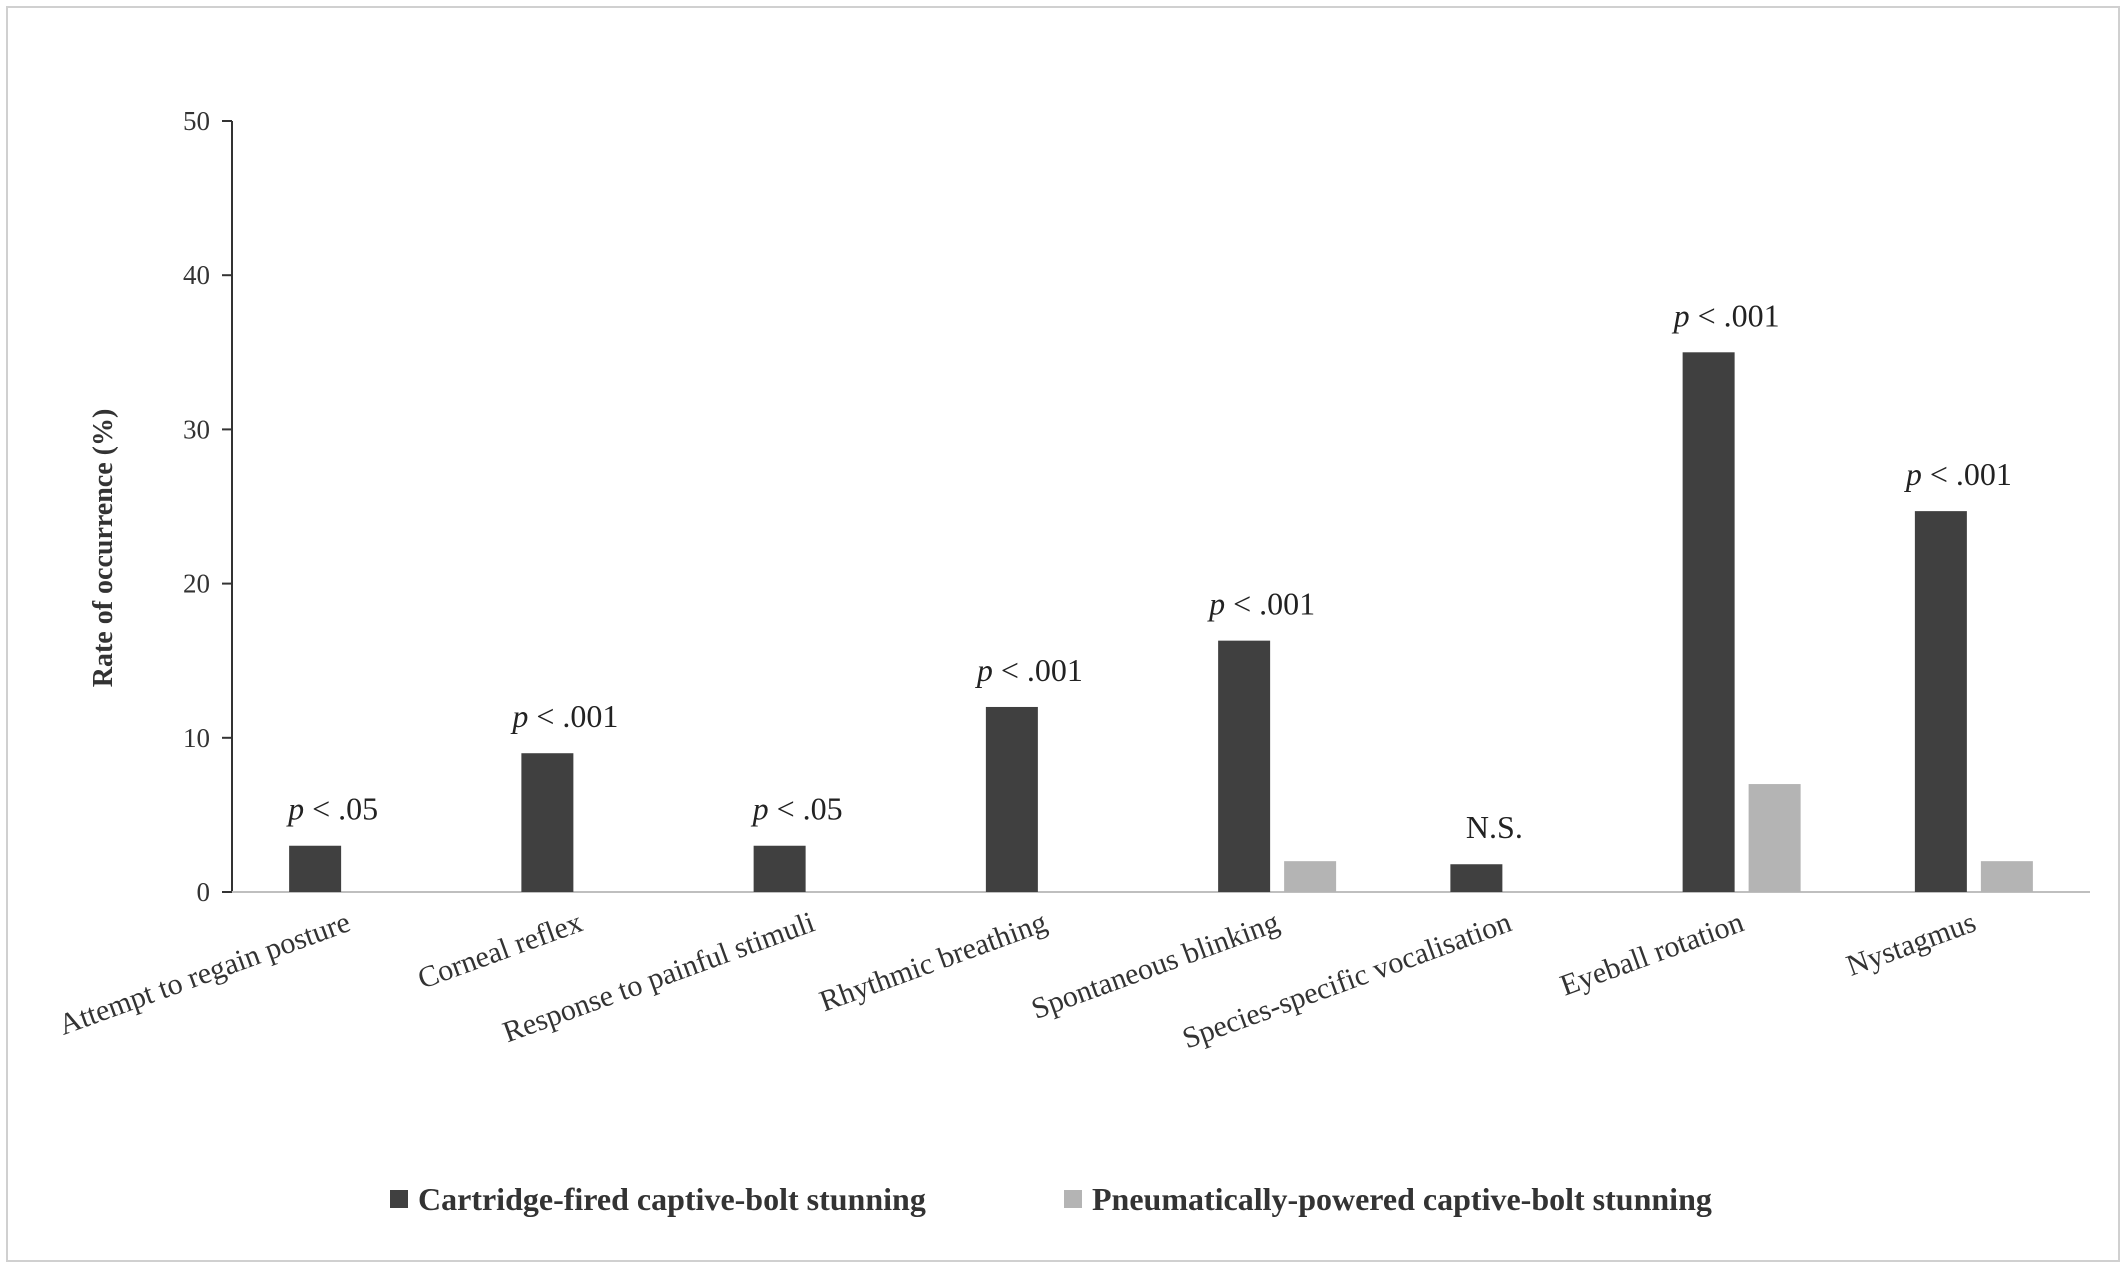  I want to click on y-axis-title: Rate of occurrence (%), so click(103, 548).